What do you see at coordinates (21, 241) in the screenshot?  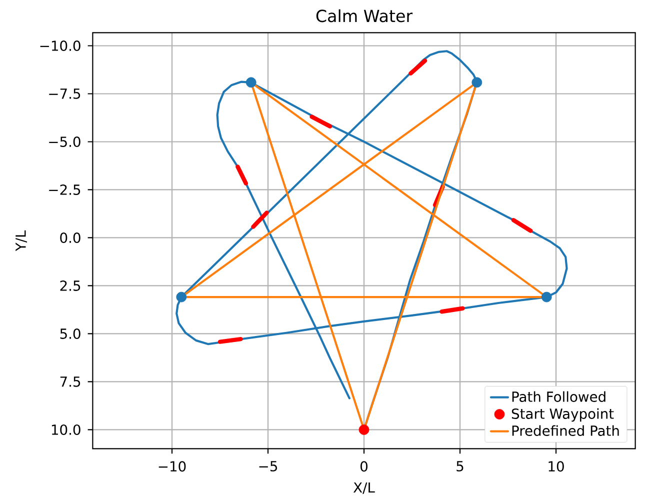 I see `y-axis-title: Y/L` at bounding box center [21, 241].